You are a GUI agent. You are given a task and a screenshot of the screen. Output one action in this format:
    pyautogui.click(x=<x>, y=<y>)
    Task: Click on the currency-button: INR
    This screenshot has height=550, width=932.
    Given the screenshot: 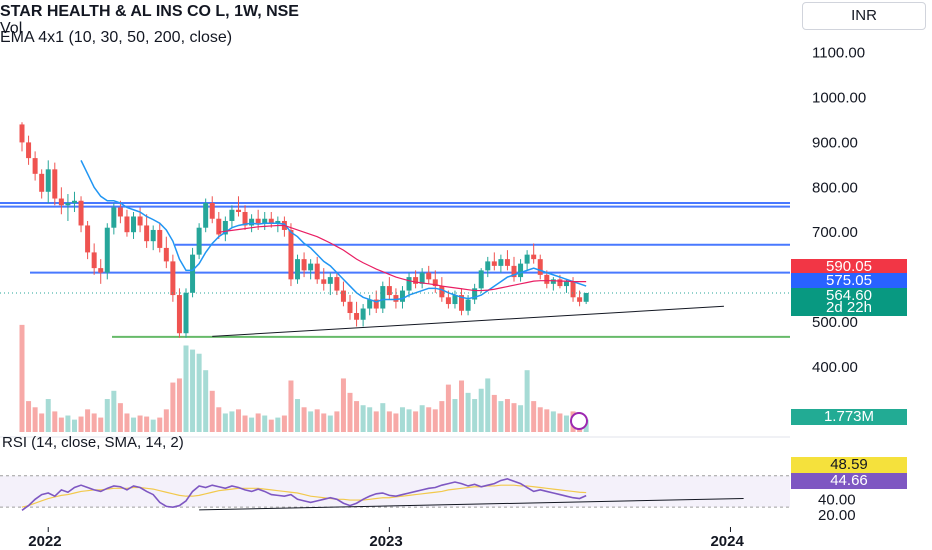 What is the action you would take?
    pyautogui.click(x=864, y=16)
    